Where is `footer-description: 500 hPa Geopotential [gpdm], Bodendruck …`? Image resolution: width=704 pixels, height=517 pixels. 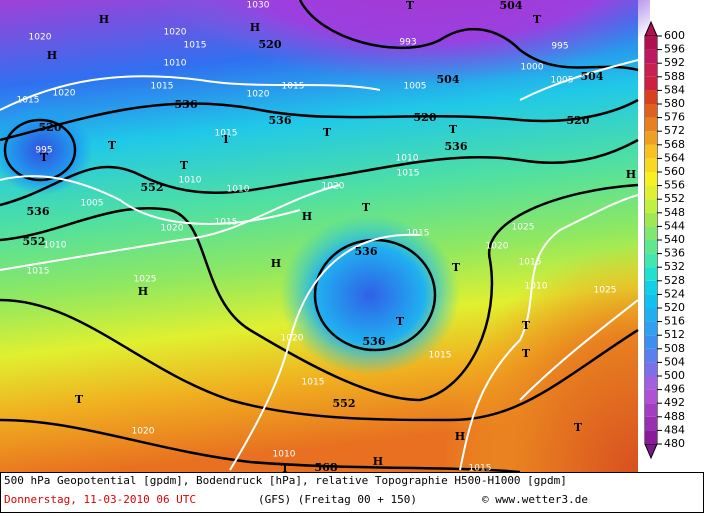
footer-description: 500 hPa Geopotential [gpdm], Bodendruck … is located at coordinates (285, 480).